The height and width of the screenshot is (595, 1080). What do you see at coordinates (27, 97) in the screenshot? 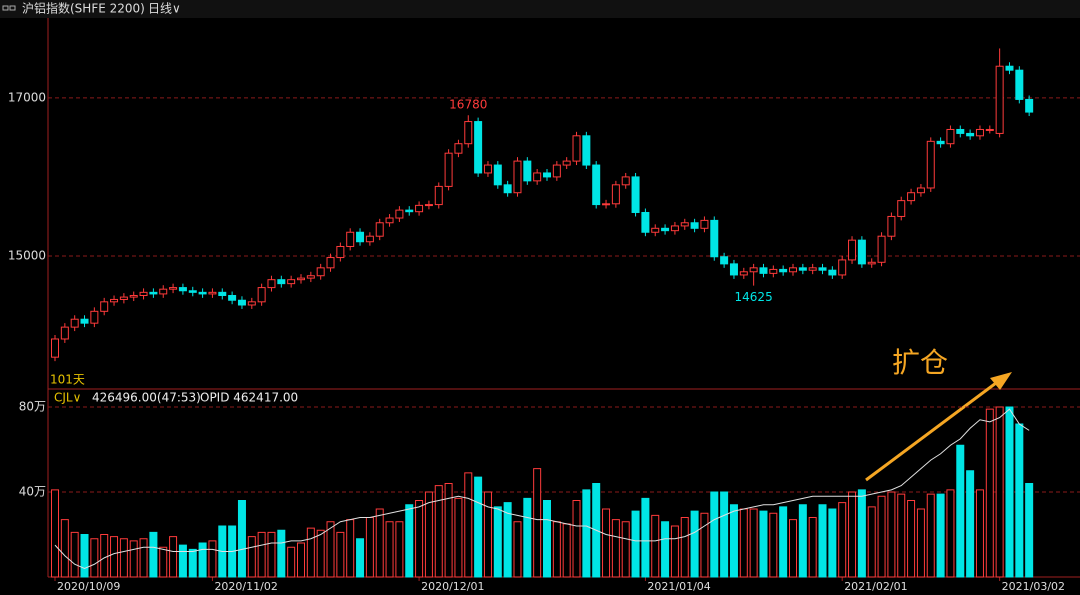
I see `y-tick-label: 17000` at bounding box center [27, 97].